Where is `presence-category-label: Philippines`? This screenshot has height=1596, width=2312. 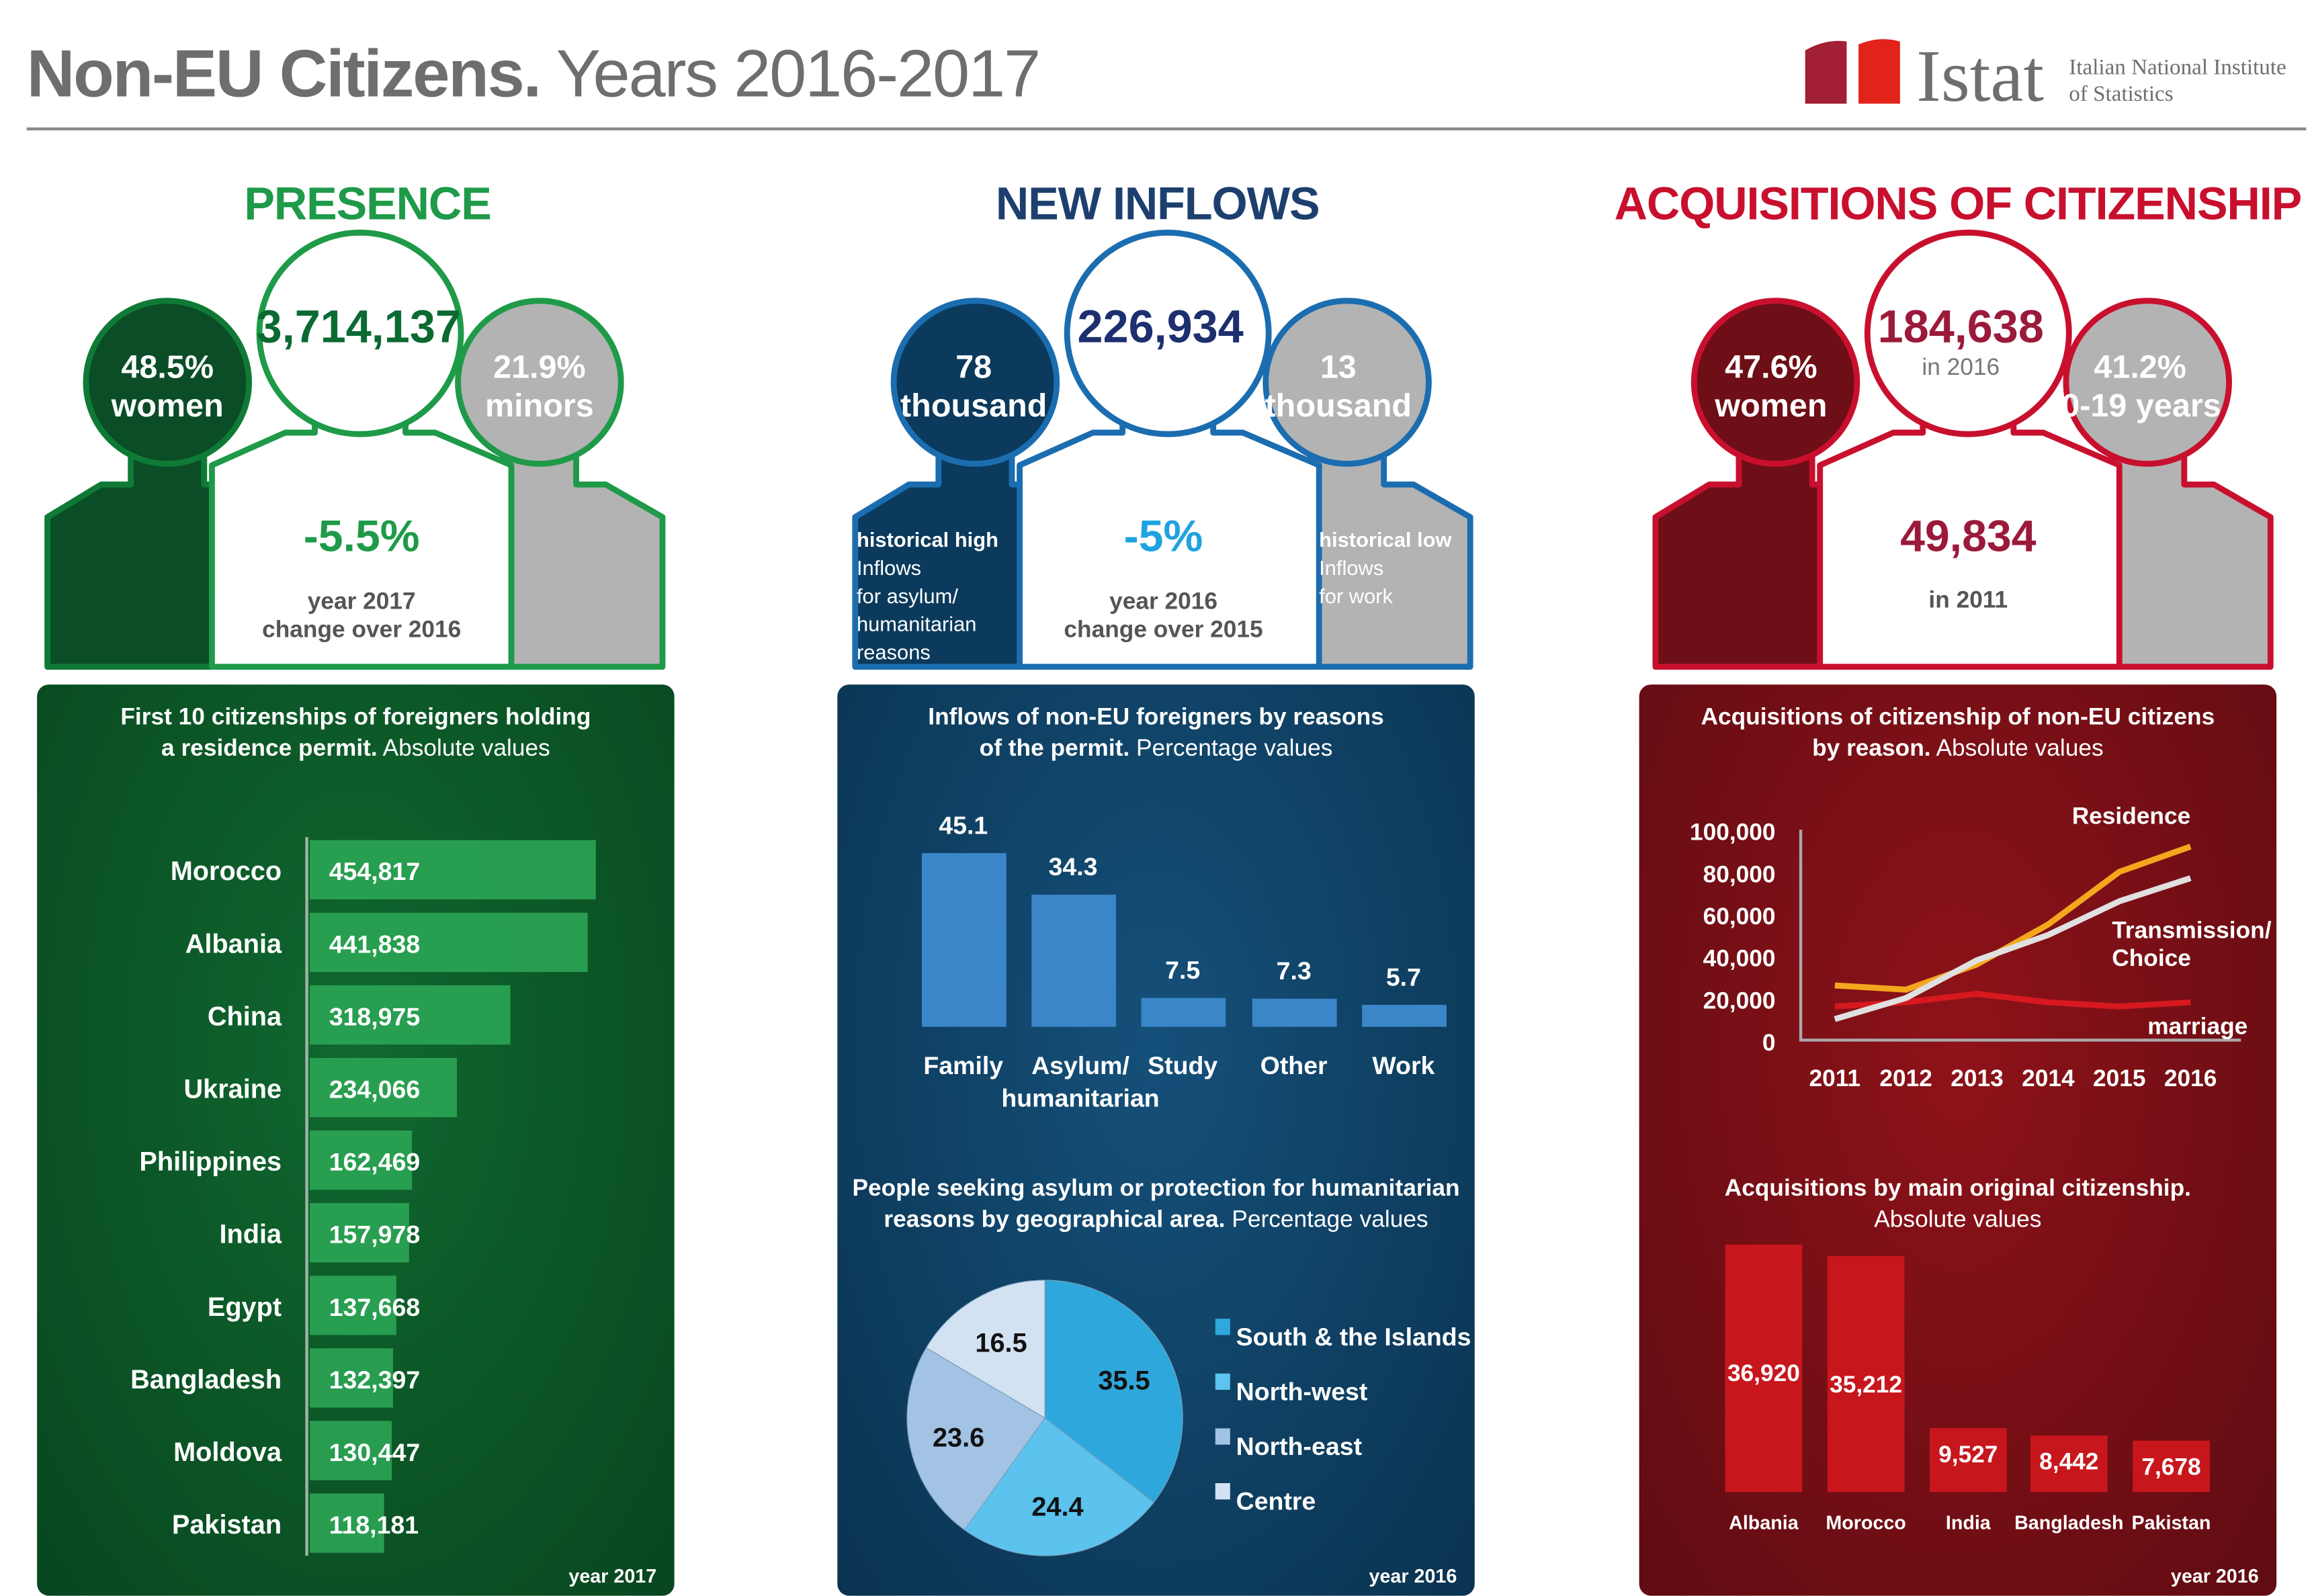
presence-category-label: Philippines is located at coordinates (210, 1162).